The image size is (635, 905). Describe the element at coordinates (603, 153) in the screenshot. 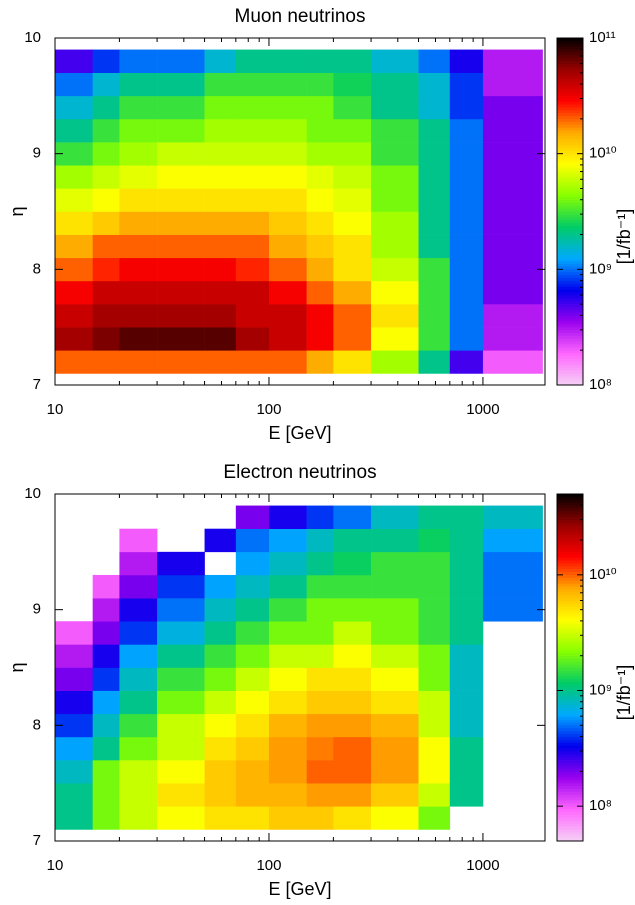

I see `colorbar-tick-label: 10¹⁰` at that location.